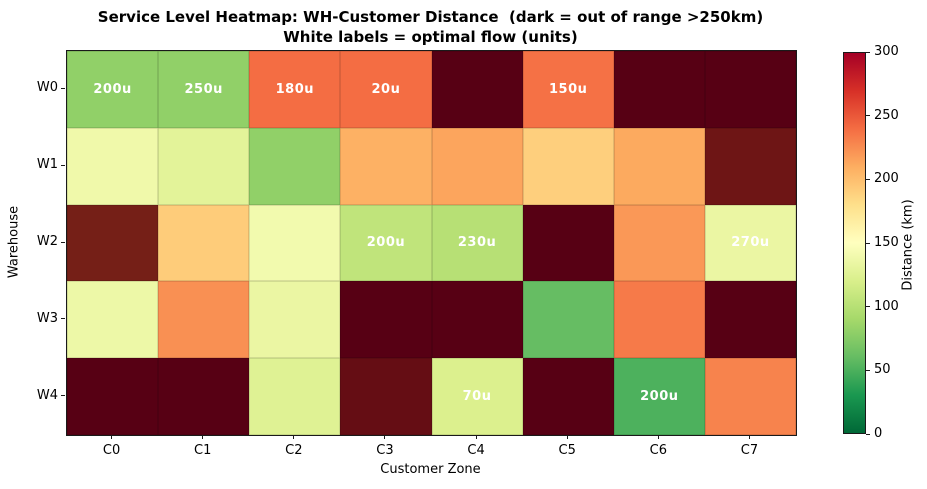  I want to click on chart-title-line2: White labels = optimal flow (units), so click(430, 37).